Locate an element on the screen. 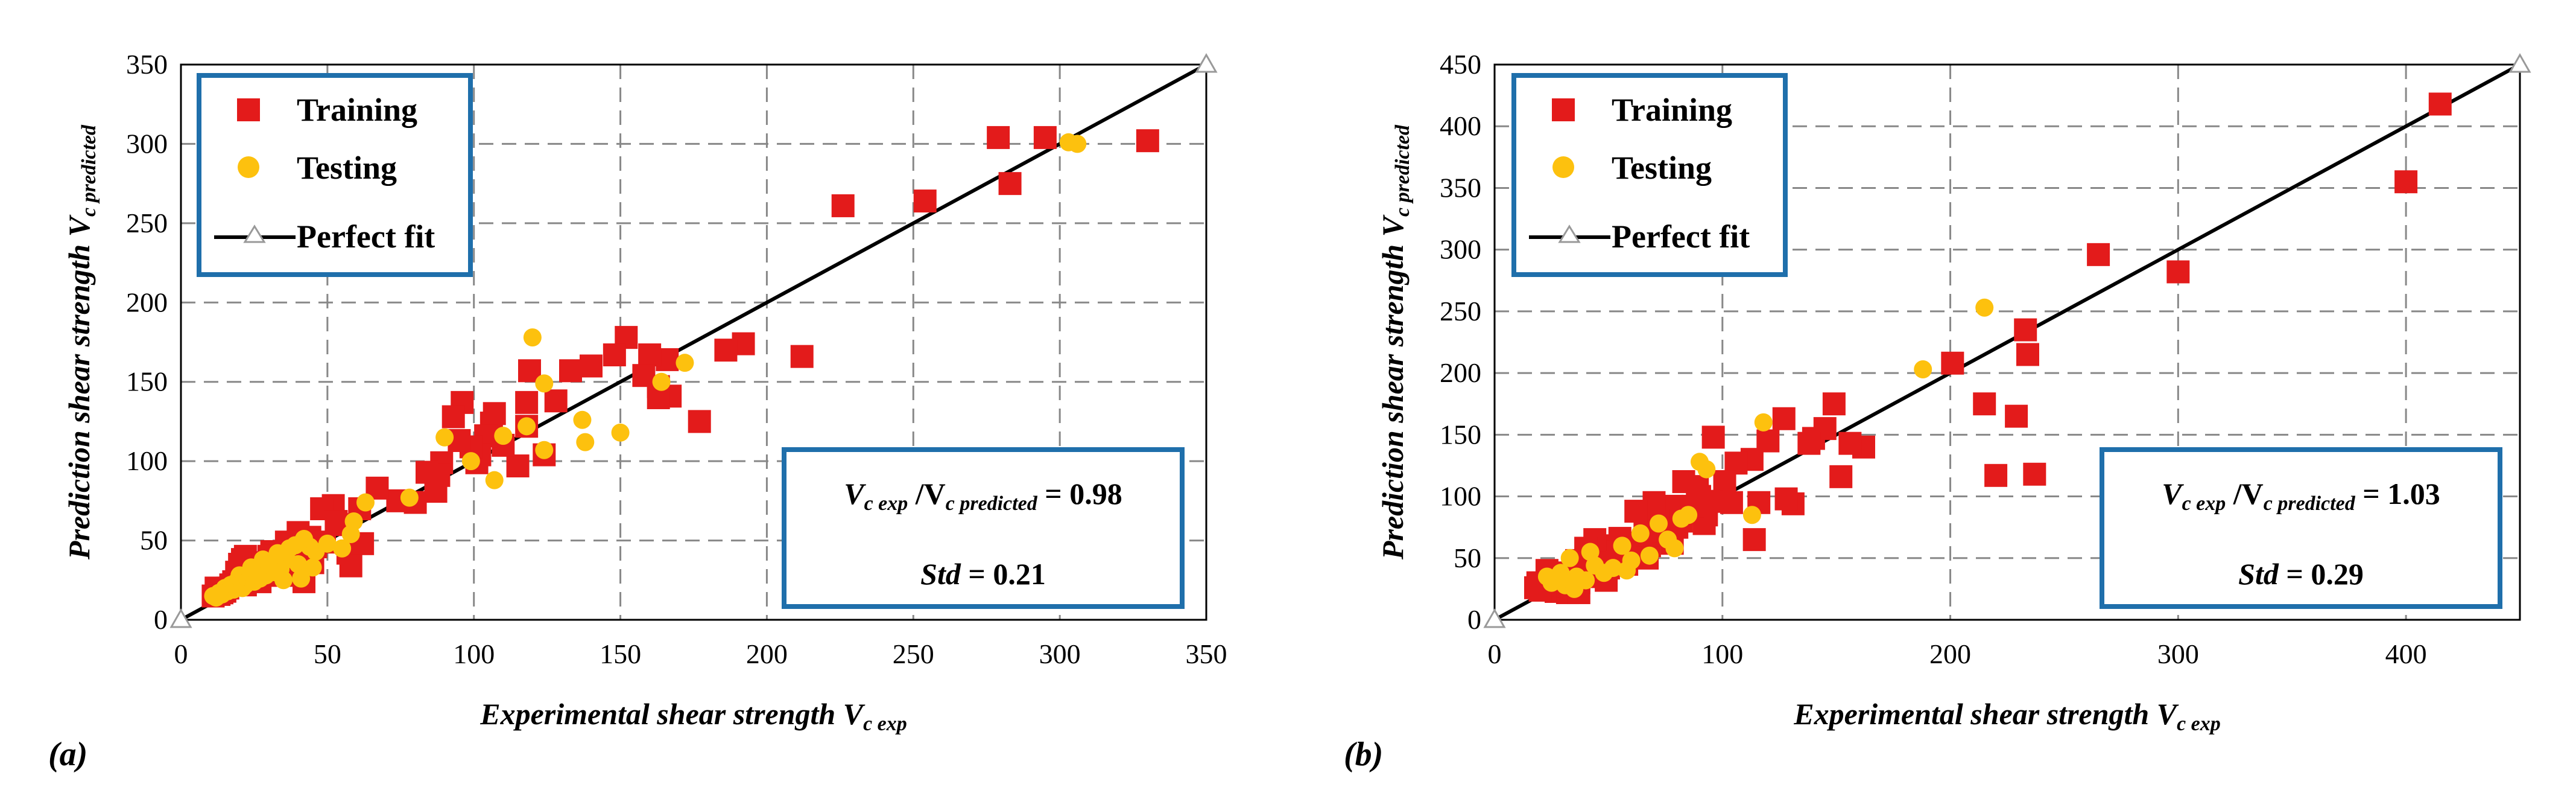 This screenshot has width=2576, height=793. legend: Training Testing Perfect fit is located at coordinates (335, 175).